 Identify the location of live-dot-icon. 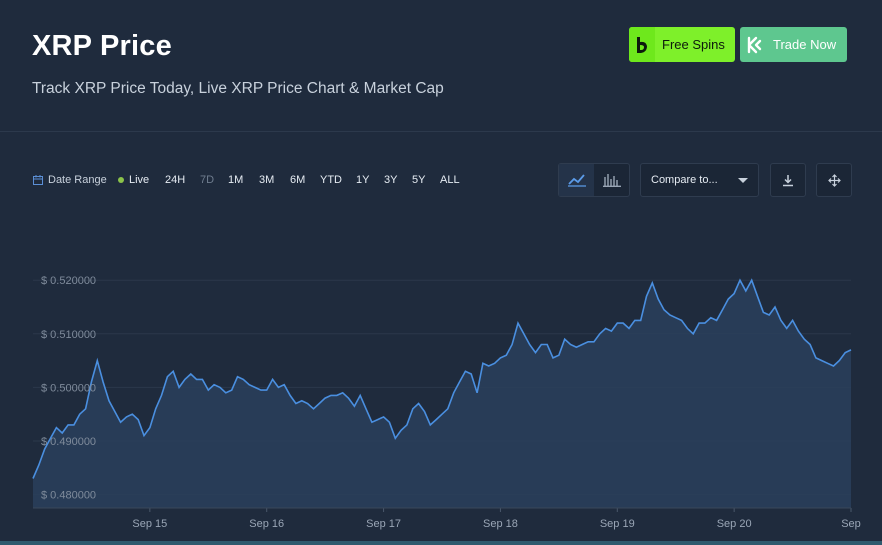
(121, 180).